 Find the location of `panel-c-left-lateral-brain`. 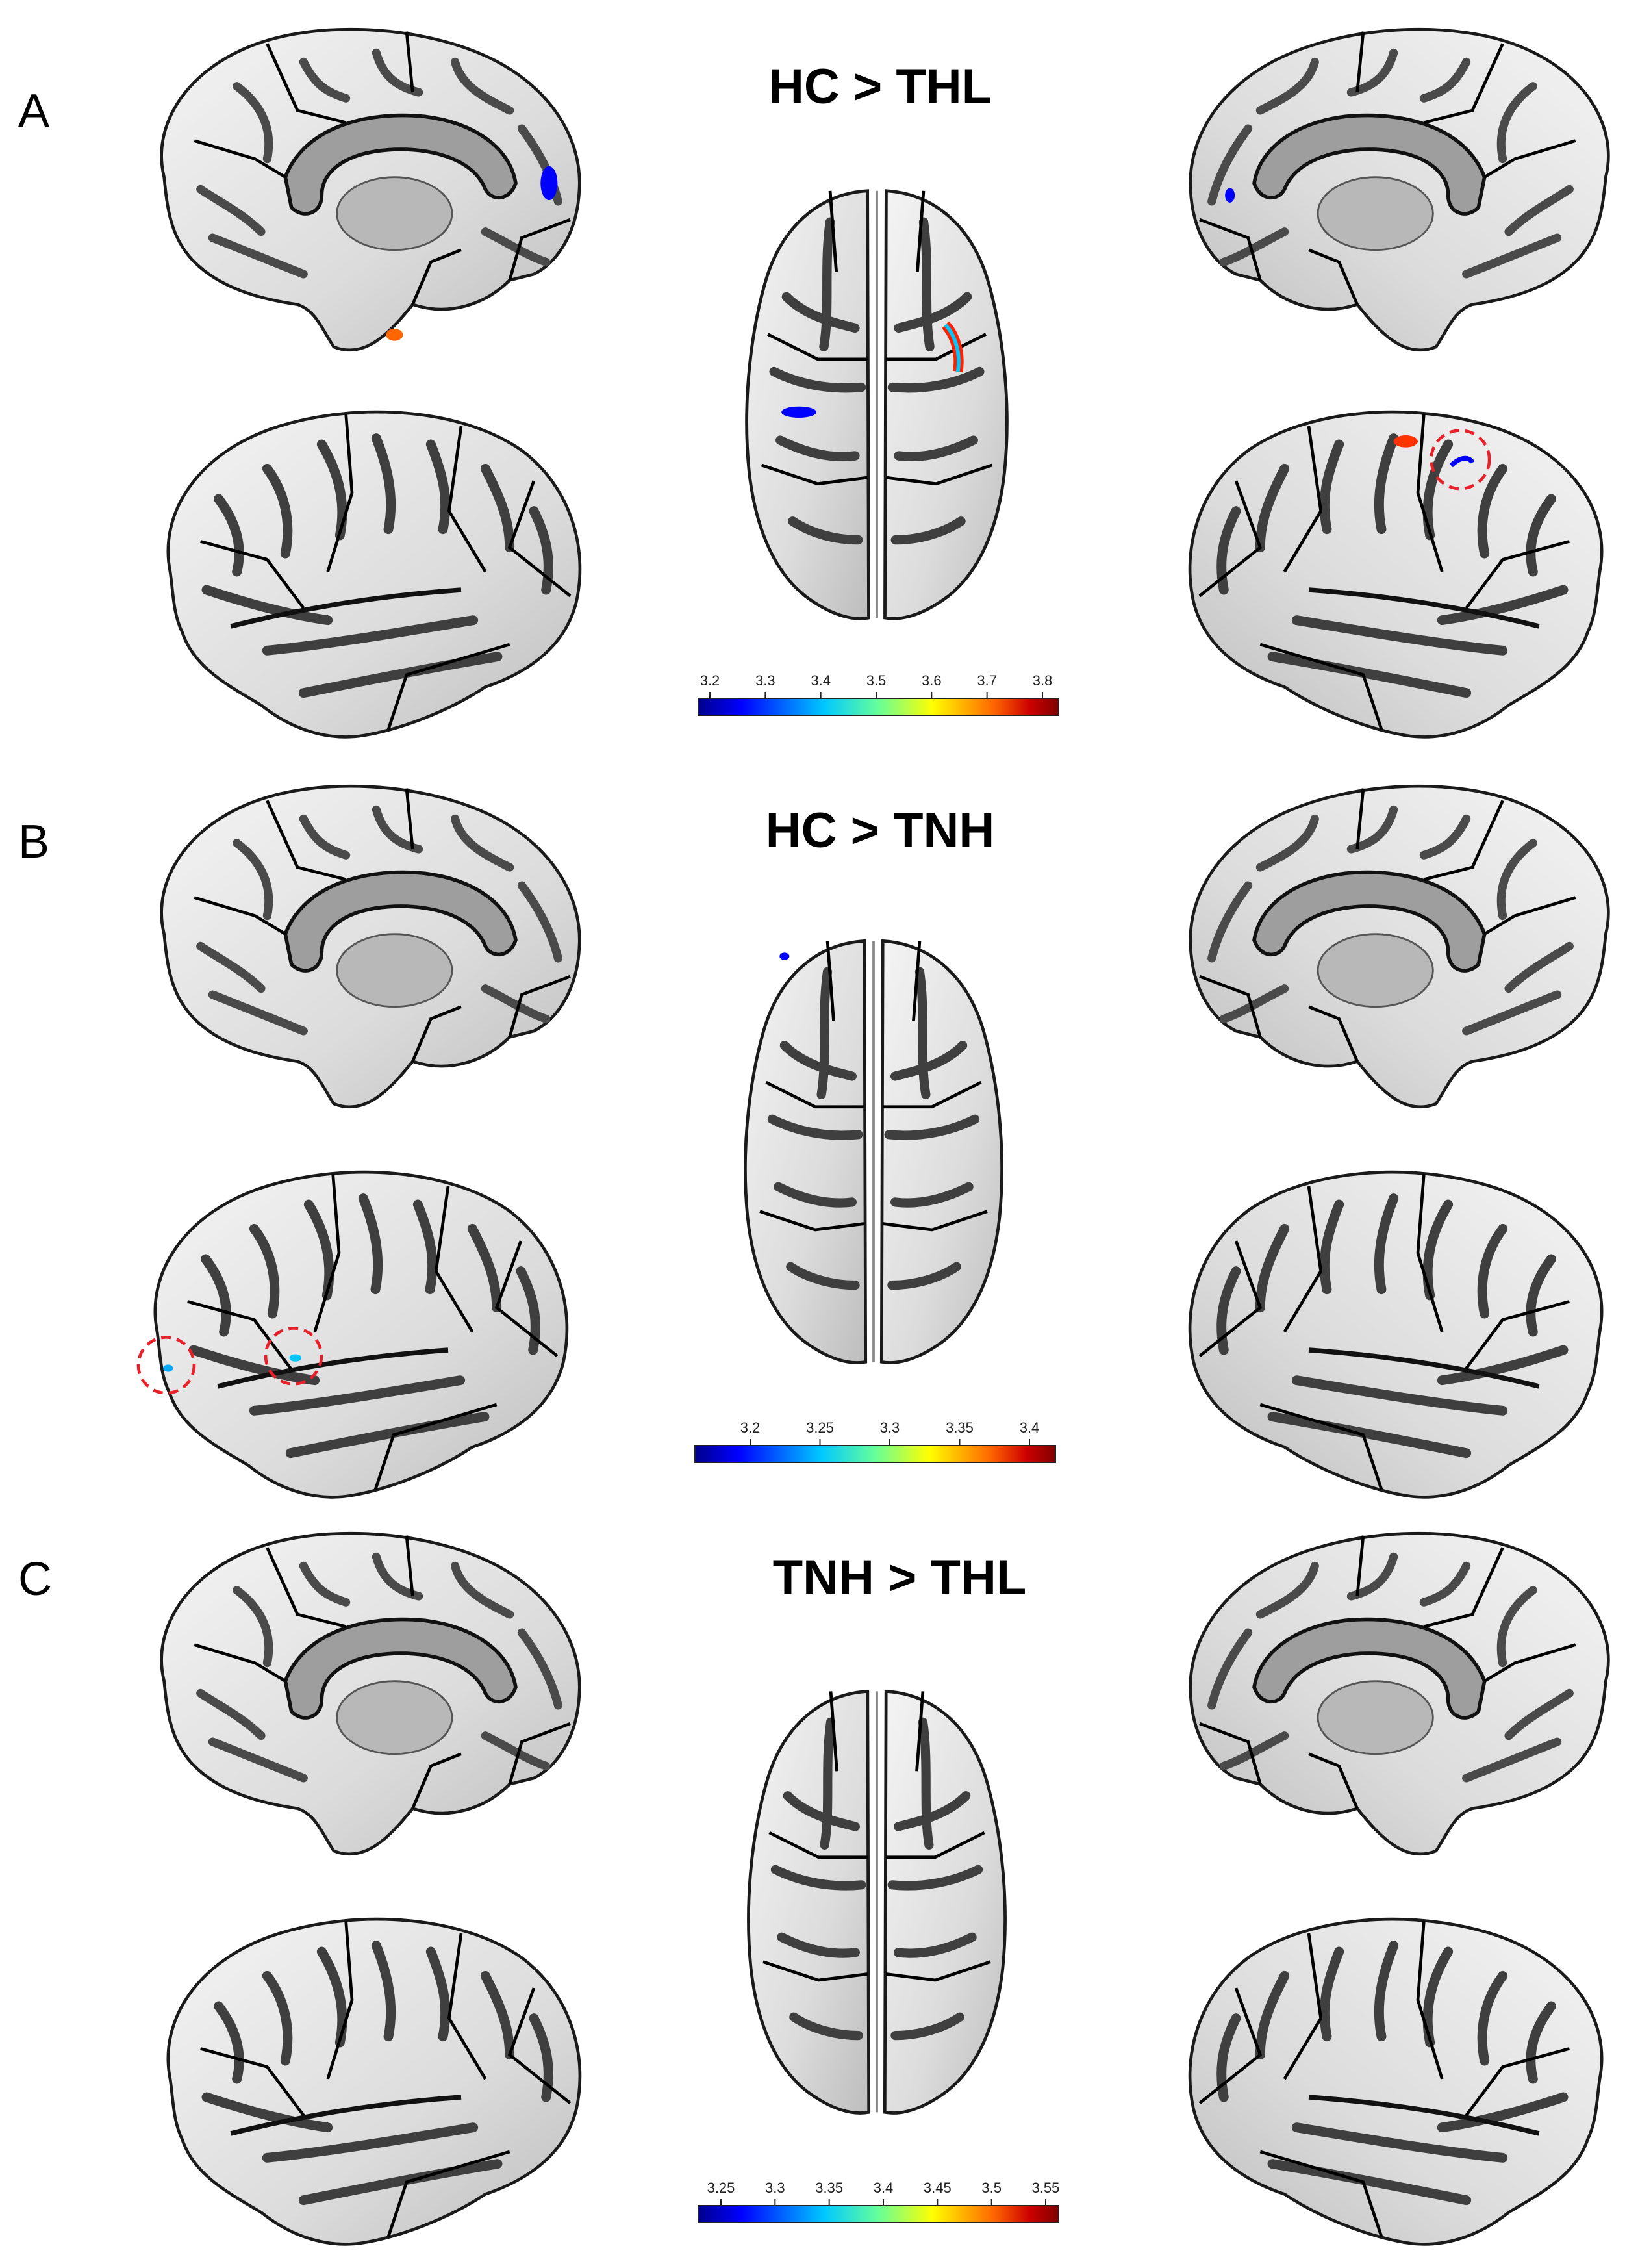

panel-c-left-lateral-brain is located at coordinates (371, 2079).